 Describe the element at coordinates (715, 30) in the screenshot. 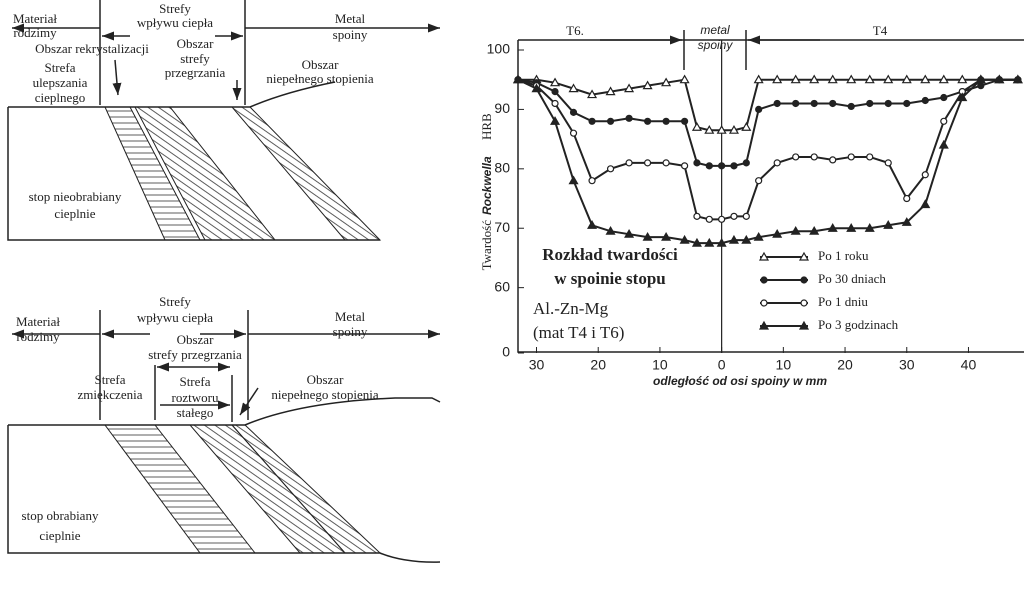

I see `annotation: metal` at that location.